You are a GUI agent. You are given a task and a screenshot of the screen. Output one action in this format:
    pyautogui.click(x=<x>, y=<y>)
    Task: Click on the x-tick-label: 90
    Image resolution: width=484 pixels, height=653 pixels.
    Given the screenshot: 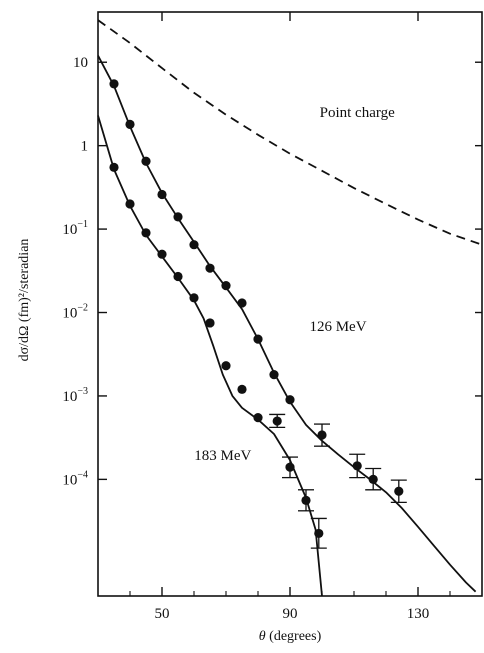 What is the action you would take?
    pyautogui.click(x=290, y=614)
    